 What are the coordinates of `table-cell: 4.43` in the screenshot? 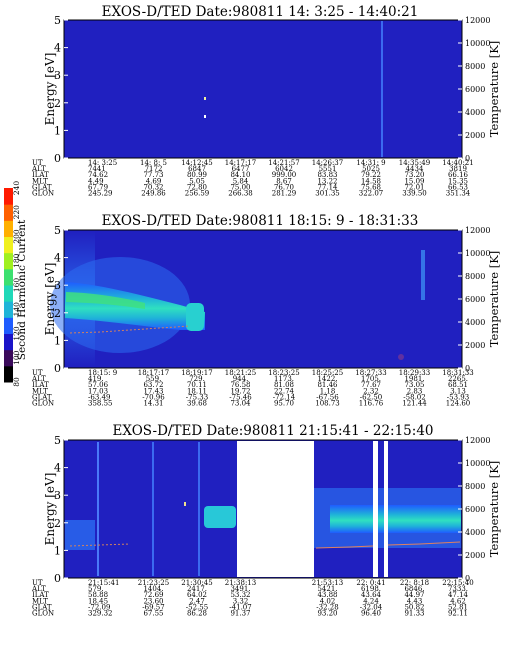 It's located at (415, 601).